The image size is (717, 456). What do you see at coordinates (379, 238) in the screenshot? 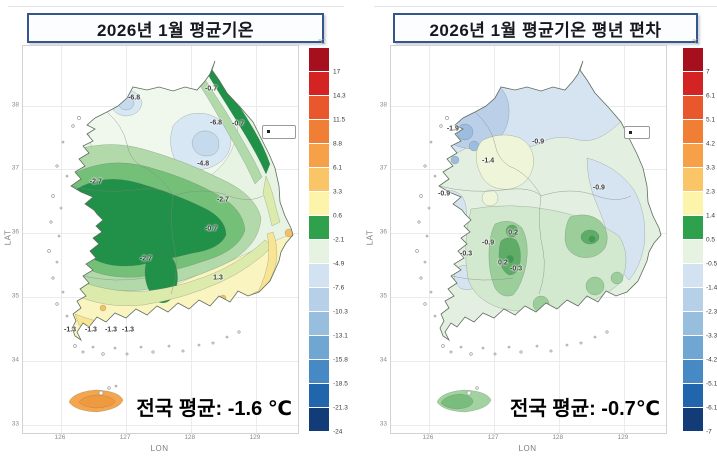
I see `right-y-axis-ticks: 38 37 36 35 34 33` at bounding box center [379, 238].